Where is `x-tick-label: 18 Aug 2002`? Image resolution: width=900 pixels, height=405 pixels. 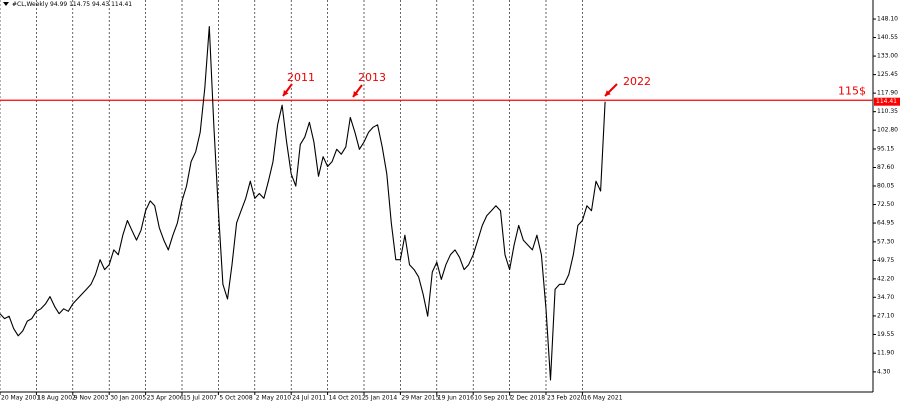
x-tick-label: 18 Aug 2002 is located at coordinates (56, 398).